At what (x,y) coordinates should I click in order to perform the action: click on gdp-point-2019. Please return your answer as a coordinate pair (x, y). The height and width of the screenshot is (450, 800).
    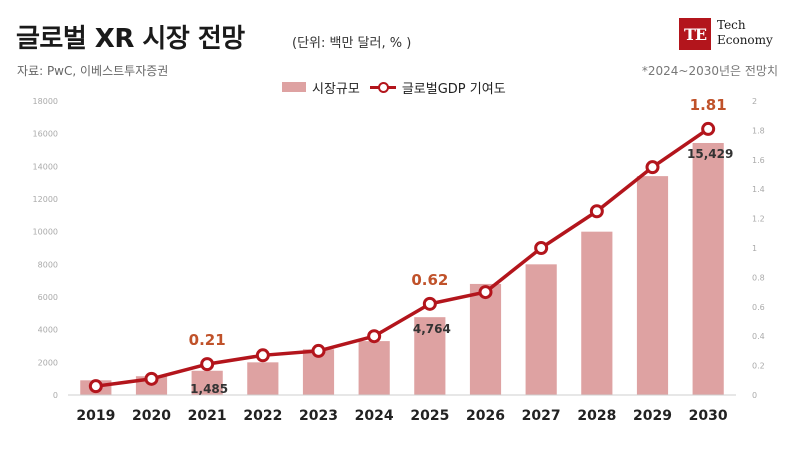
    Looking at the image, I should click on (95, 386).